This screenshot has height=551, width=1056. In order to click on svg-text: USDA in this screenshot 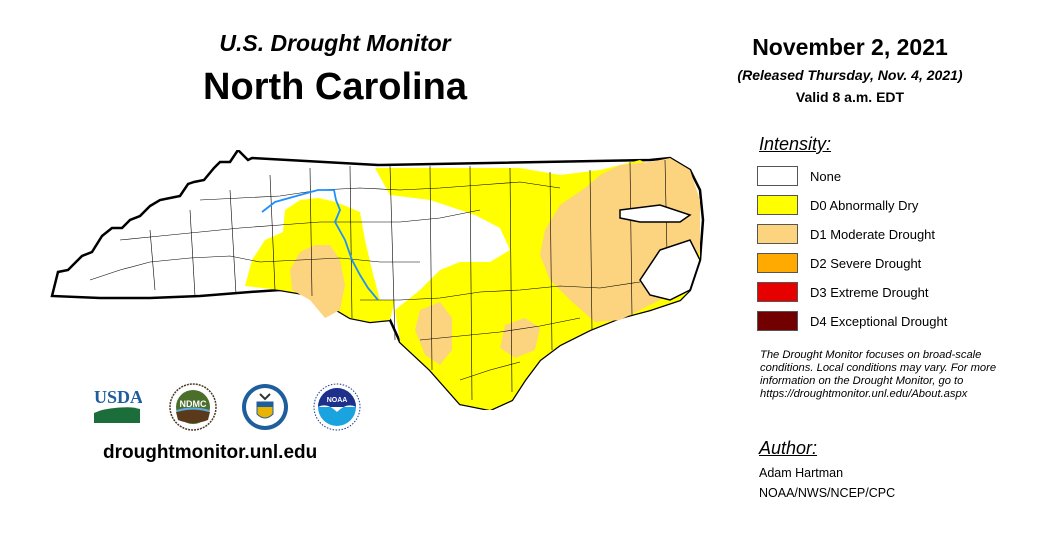, I will do `click(118, 397)`.